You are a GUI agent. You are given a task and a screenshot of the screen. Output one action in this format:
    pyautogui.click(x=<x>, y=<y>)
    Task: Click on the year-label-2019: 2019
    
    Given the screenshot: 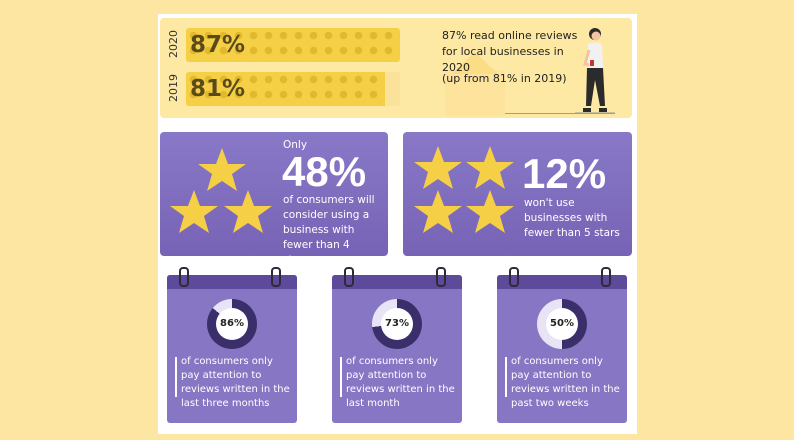 What is the action you would take?
    pyautogui.click(x=173, y=88)
    